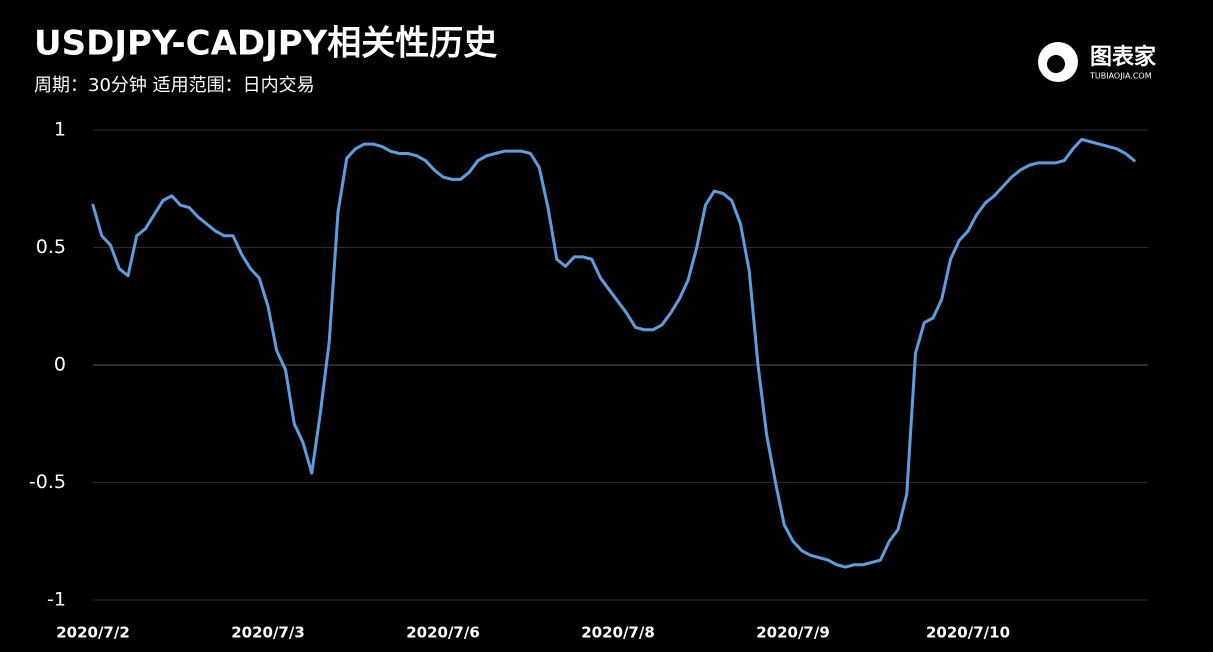 The height and width of the screenshot is (652, 1213). What do you see at coordinates (51, 247) in the screenshot?
I see `y-tick-label: 0.5` at bounding box center [51, 247].